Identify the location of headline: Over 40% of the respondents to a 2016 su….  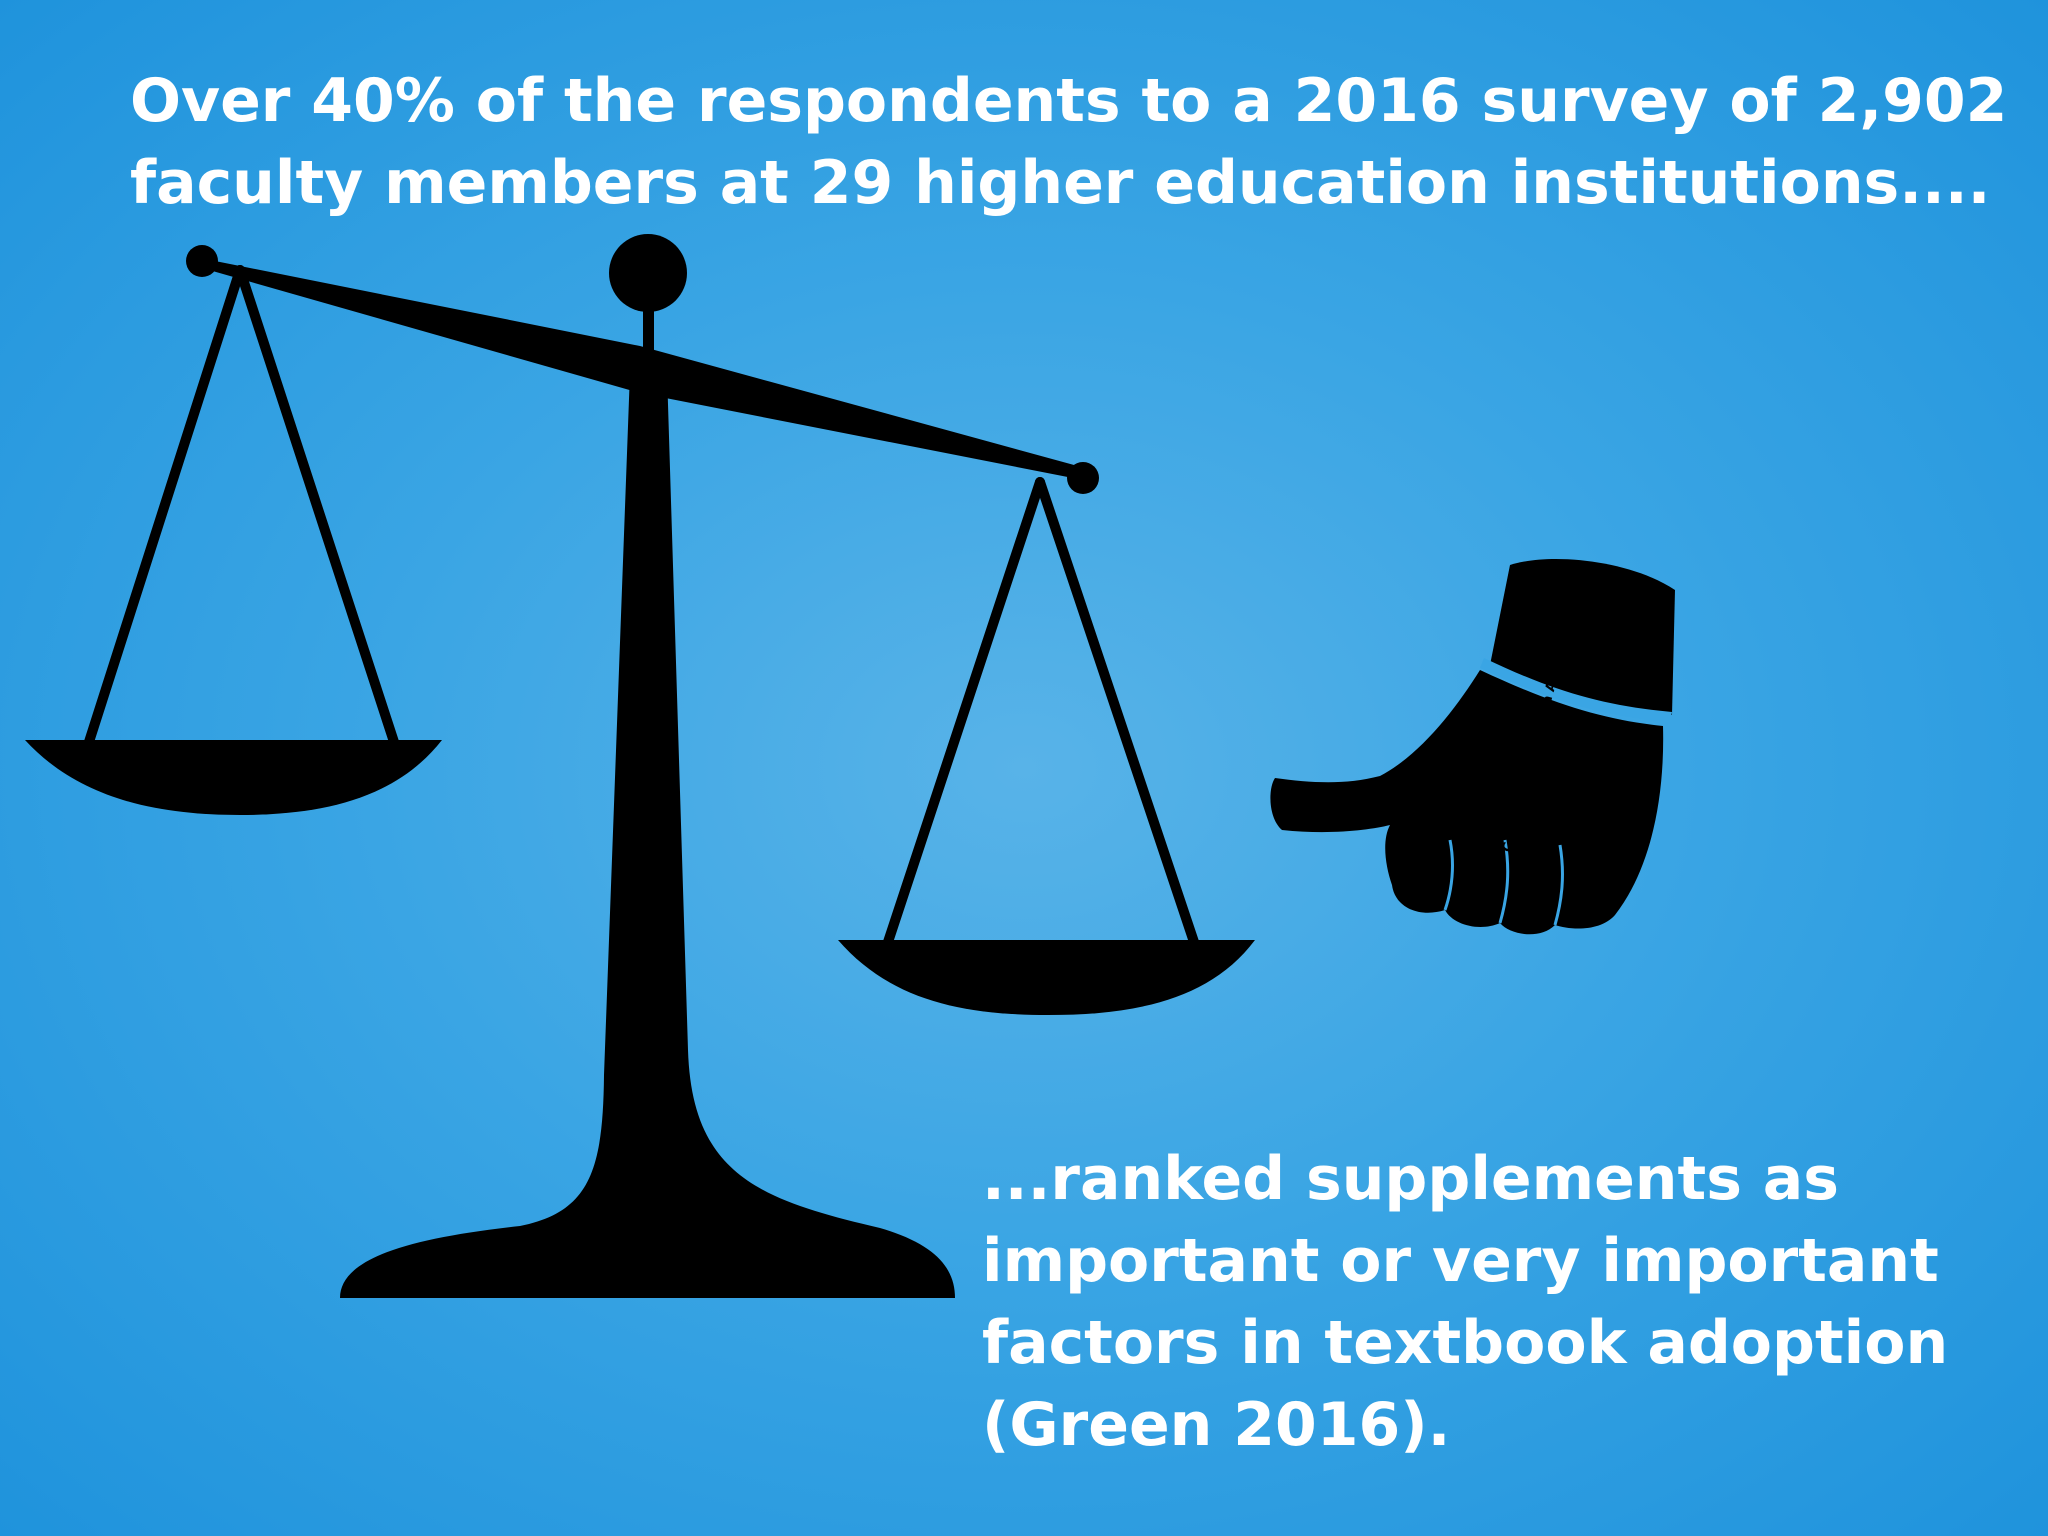
(1080, 142).